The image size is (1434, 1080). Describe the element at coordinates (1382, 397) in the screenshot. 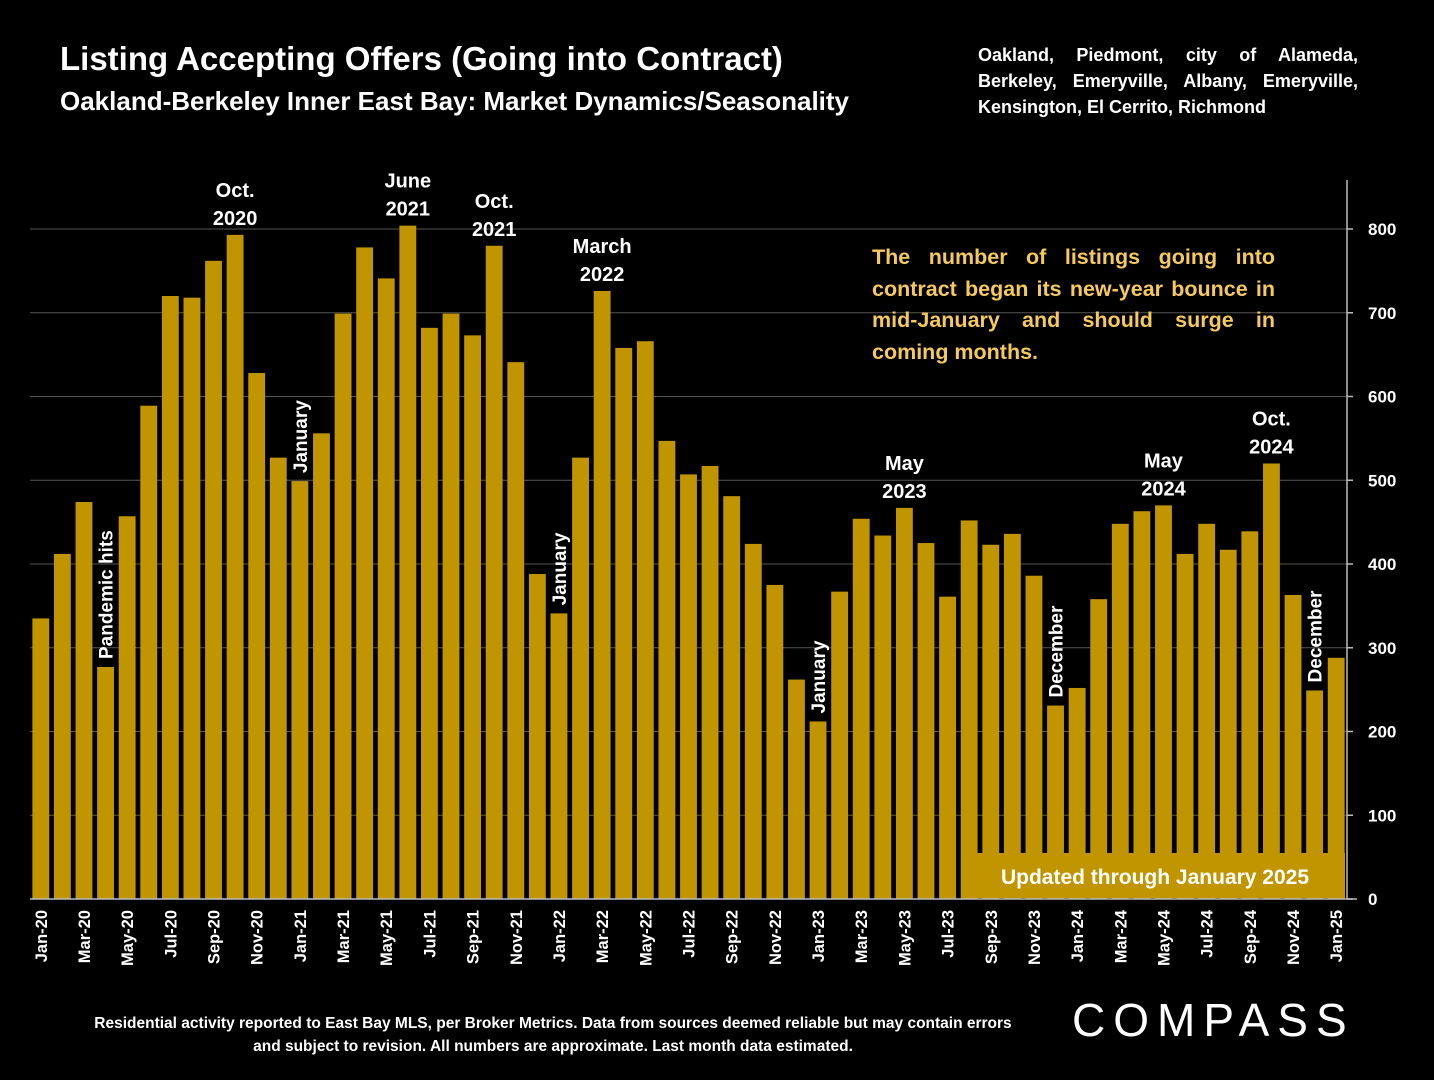

I see `y-tick-label: 600` at that location.